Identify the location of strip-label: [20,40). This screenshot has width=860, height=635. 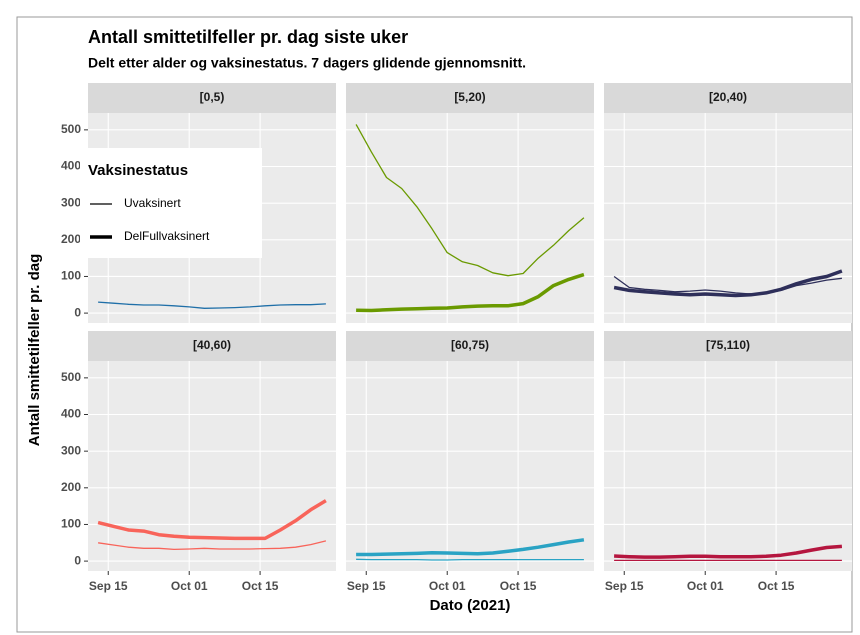
(728, 97).